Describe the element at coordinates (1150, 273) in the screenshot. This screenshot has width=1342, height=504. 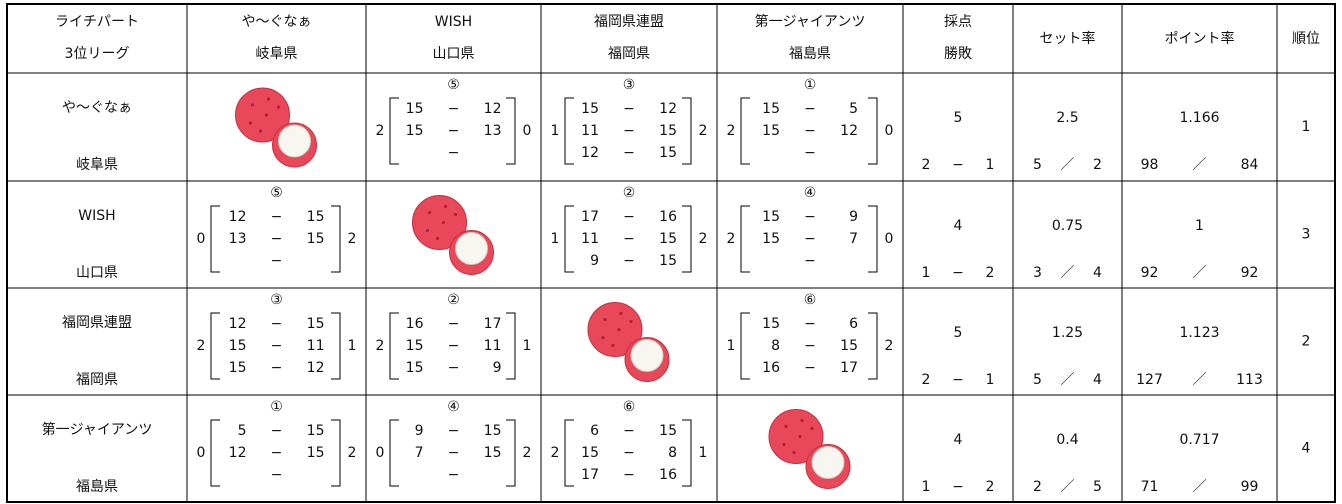
I see `point-totals-a: 92` at that location.